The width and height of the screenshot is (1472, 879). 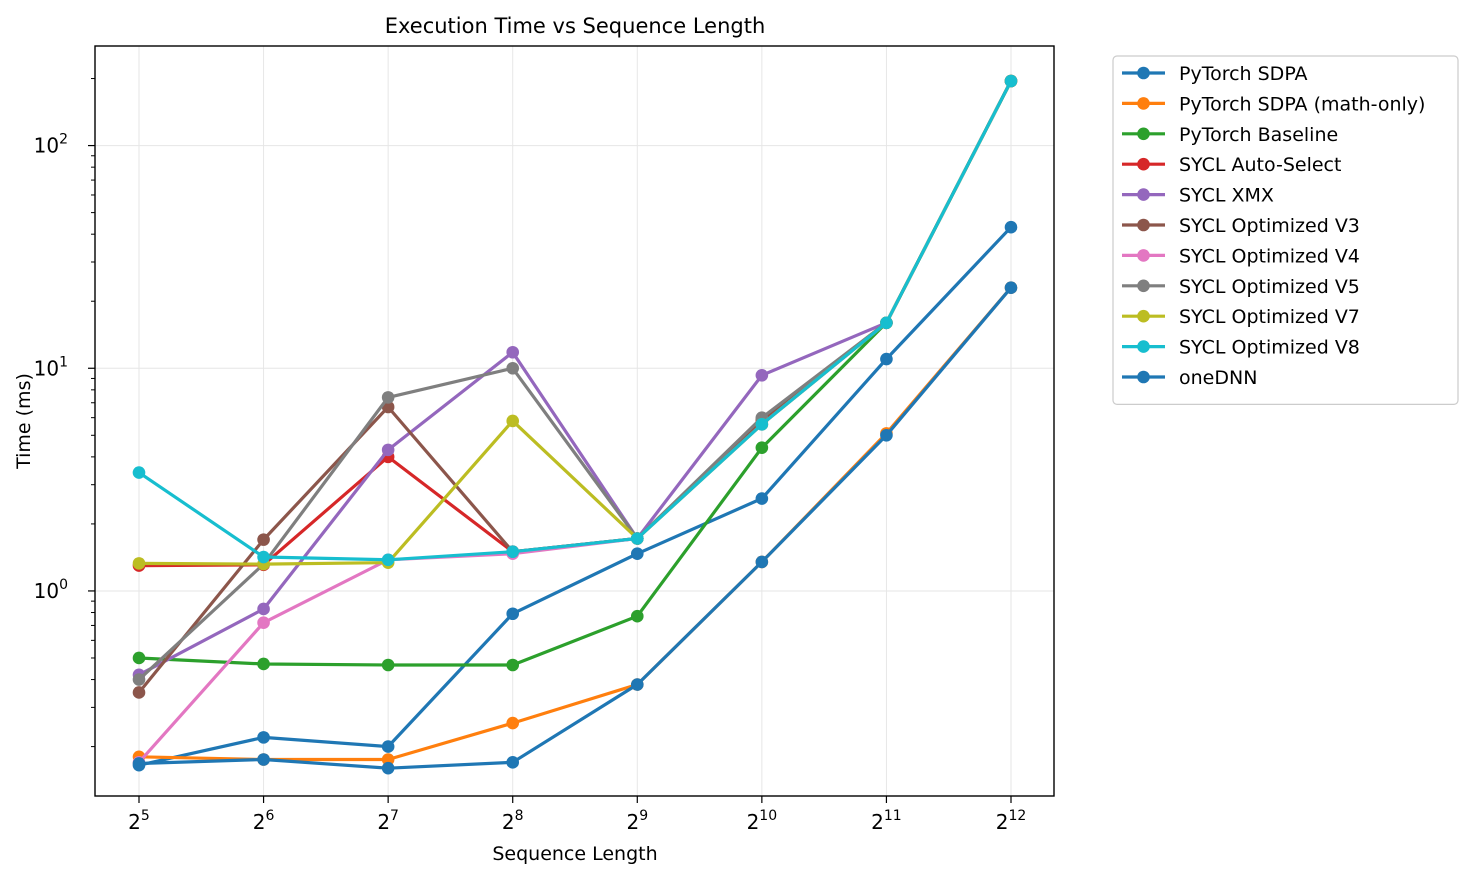 What do you see at coordinates (1302, 104) in the screenshot?
I see `legend-label: PyTorch SDPA (math-only)` at bounding box center [1302, 104].